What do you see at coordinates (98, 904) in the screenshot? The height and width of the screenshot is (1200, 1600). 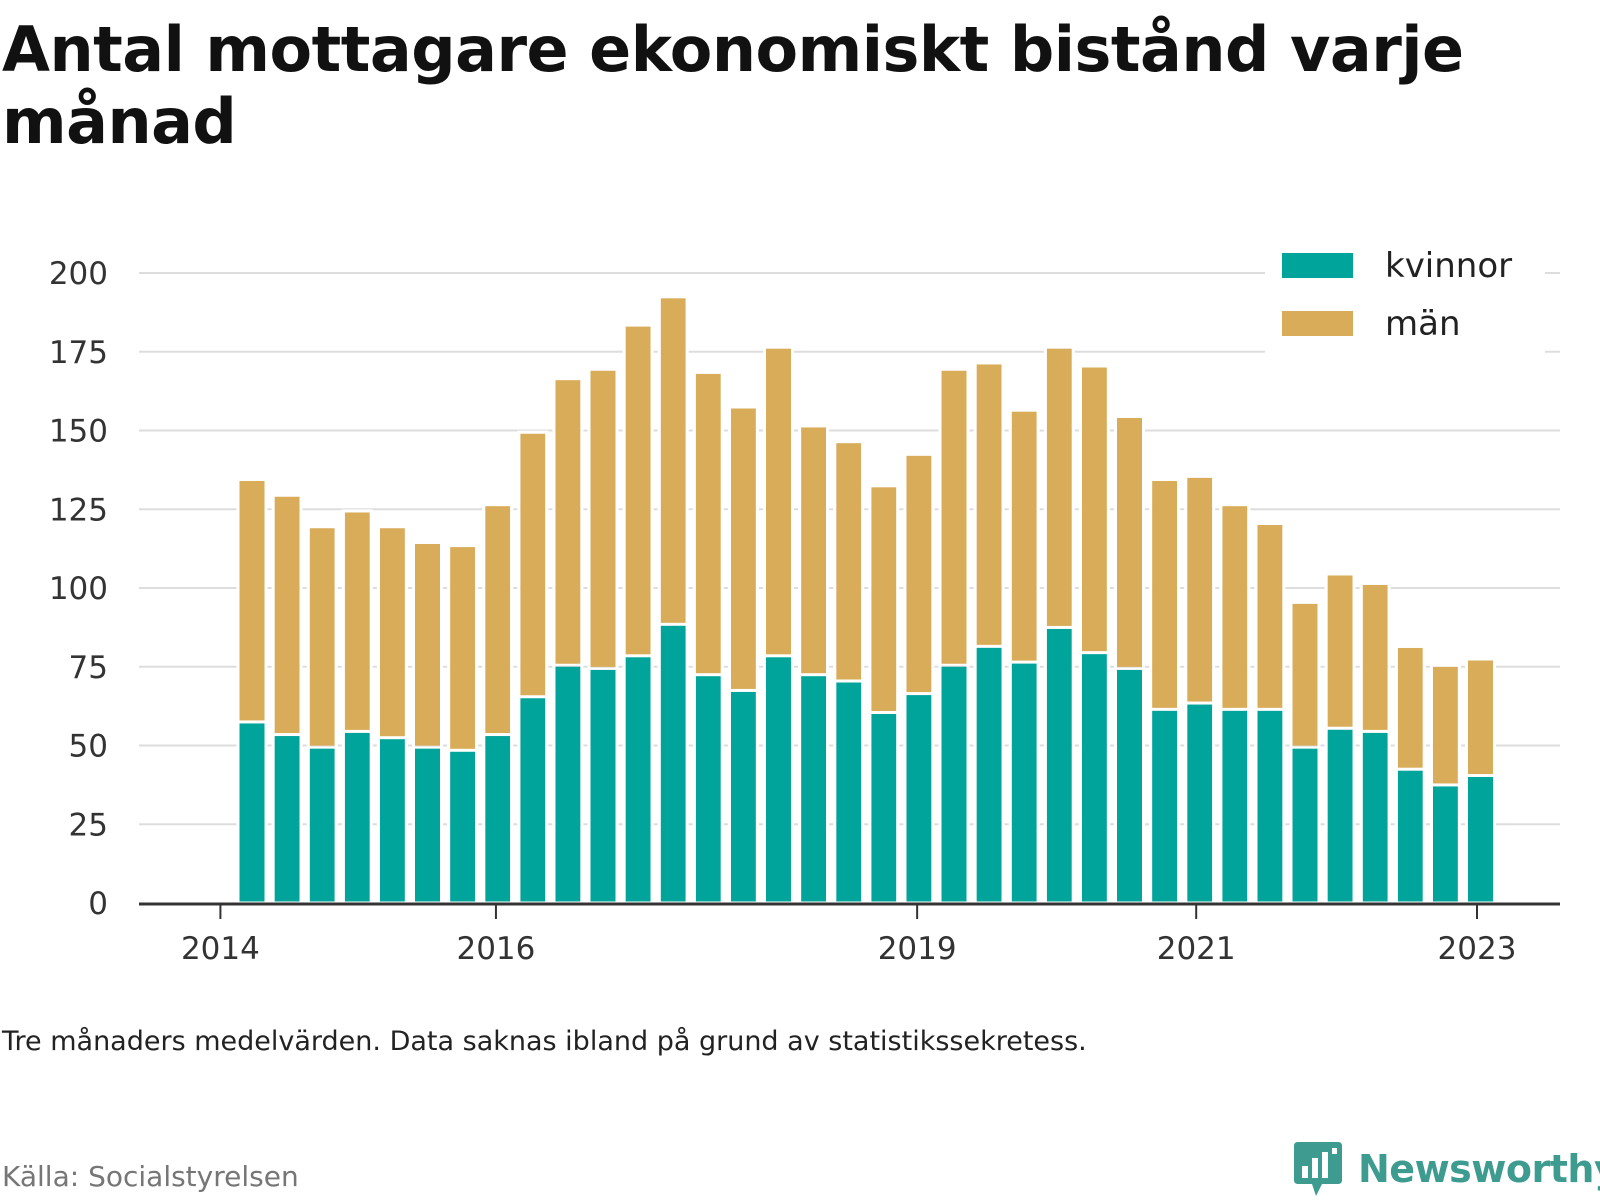 I see `y-tick-label: 0` at bounding box center [98, 904].